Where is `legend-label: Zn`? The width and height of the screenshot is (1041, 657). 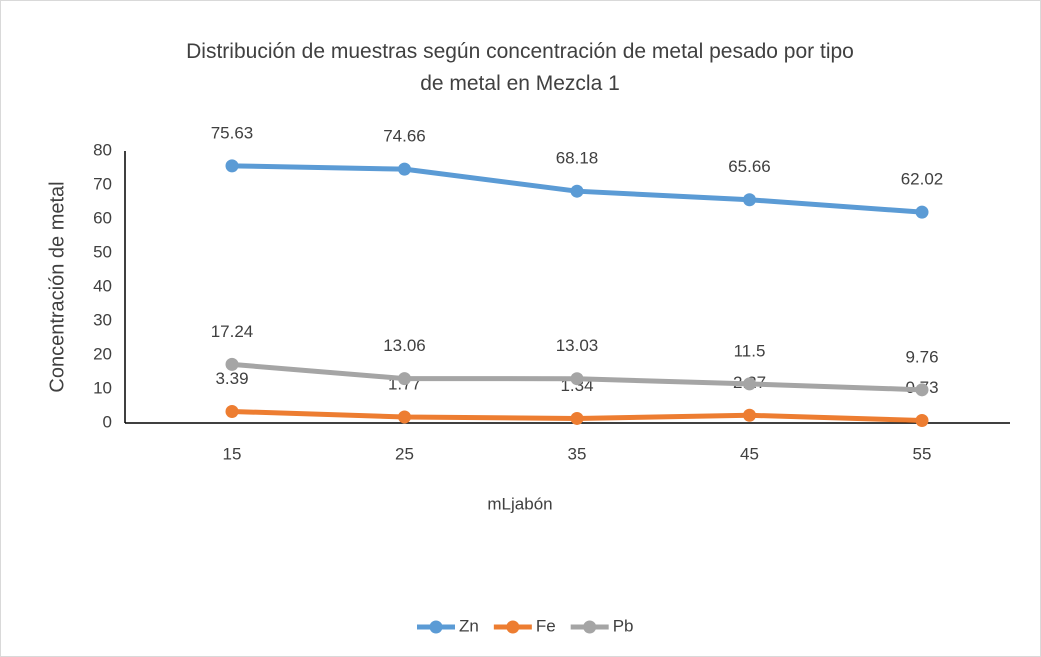
legend-label: Zn is located at coordinates (469, 625).